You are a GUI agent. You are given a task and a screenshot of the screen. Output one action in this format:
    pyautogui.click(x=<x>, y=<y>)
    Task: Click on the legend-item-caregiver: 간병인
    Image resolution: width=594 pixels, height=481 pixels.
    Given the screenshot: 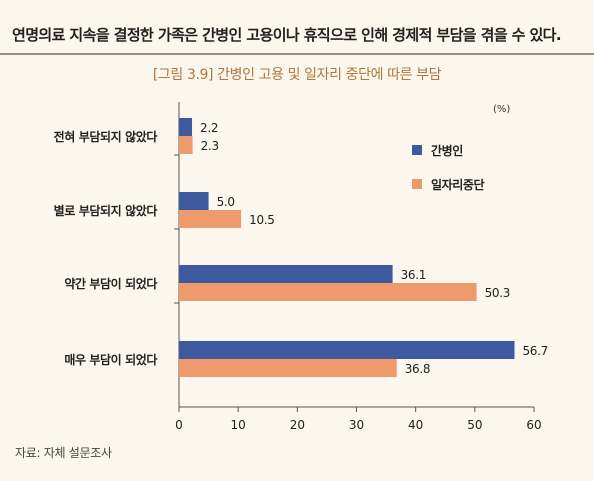 What is the action you would take?
    pyautogui.click(x=448, y=150)
    